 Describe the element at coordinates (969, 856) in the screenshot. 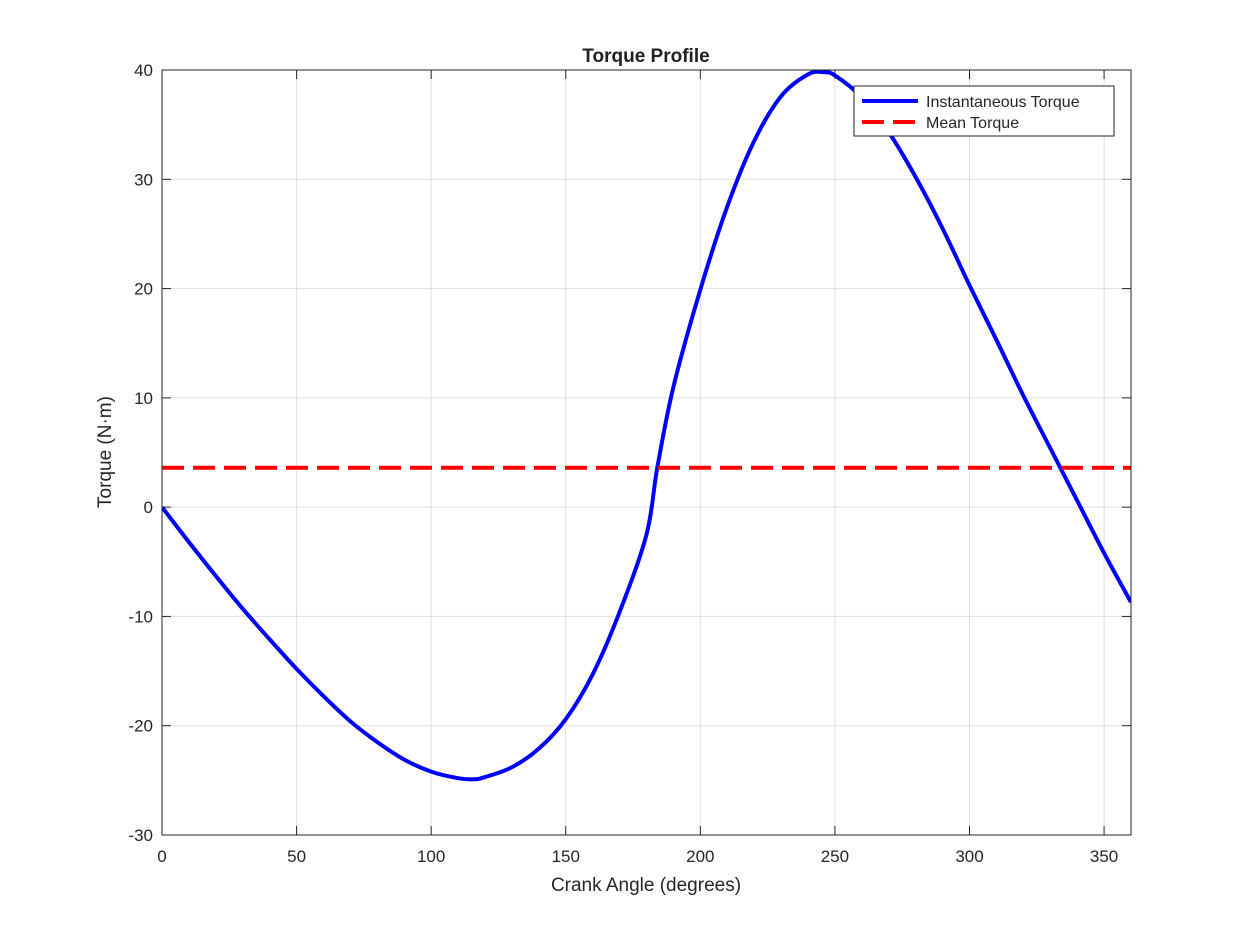

I see `x-tick-label: 300` at that location.